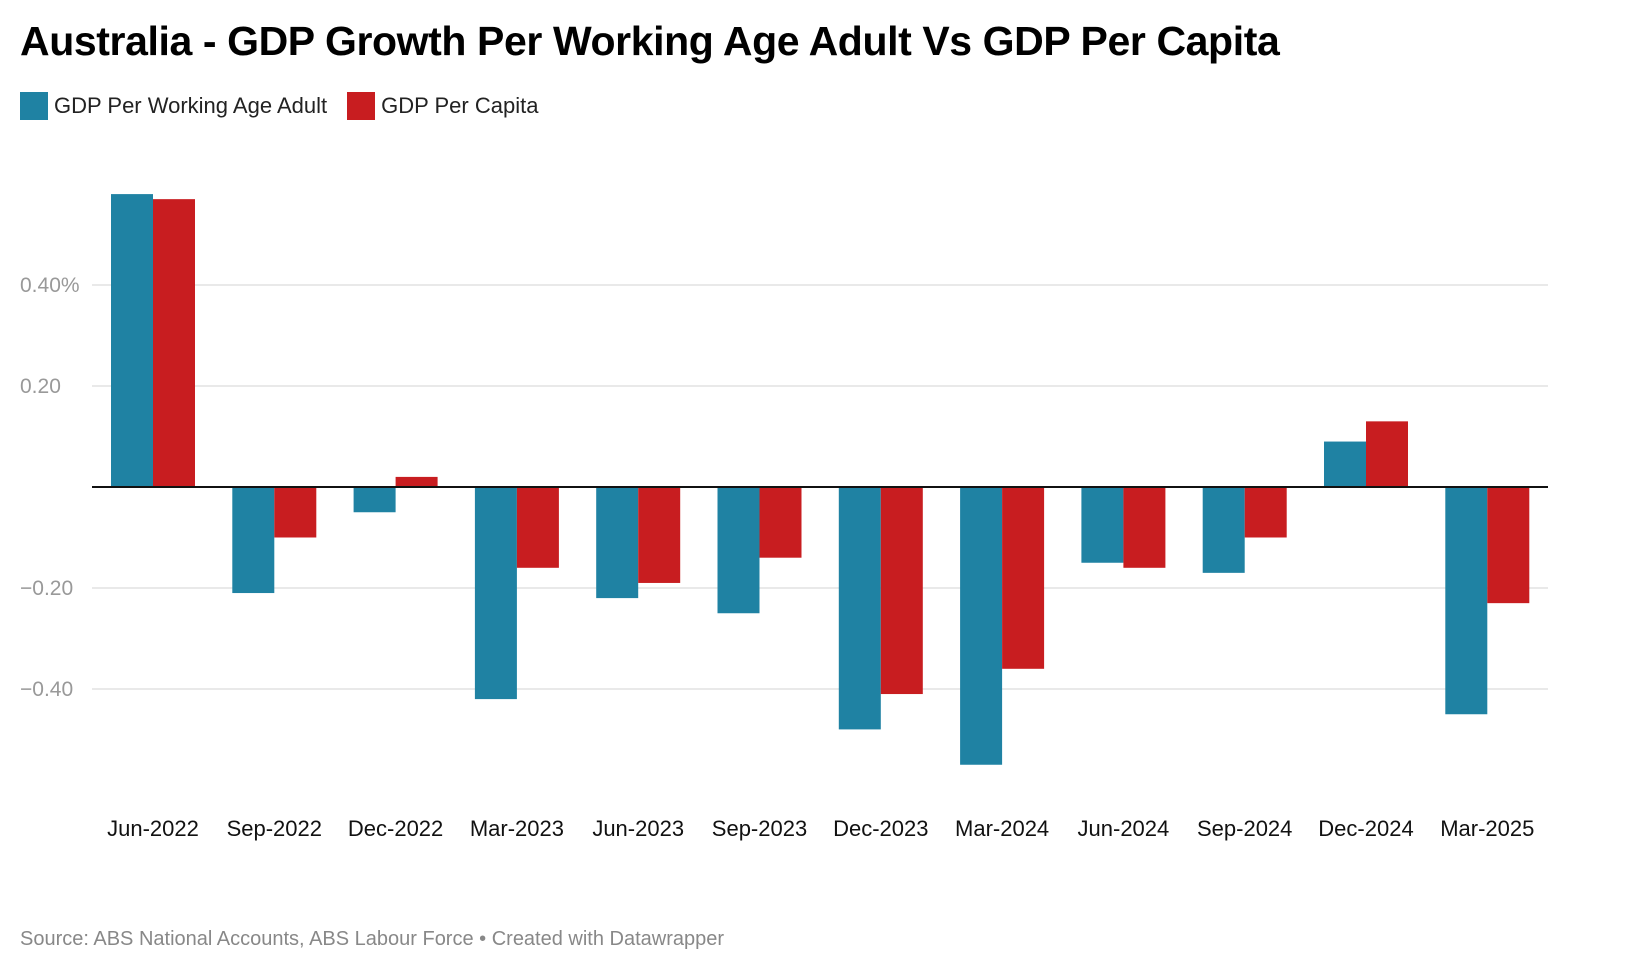 The width and height of the screenshot is (1640, 972). Describe the element at coordinates (659, 535) in the screenshot. I see `bar-per-capita-jun-2023` at that location.